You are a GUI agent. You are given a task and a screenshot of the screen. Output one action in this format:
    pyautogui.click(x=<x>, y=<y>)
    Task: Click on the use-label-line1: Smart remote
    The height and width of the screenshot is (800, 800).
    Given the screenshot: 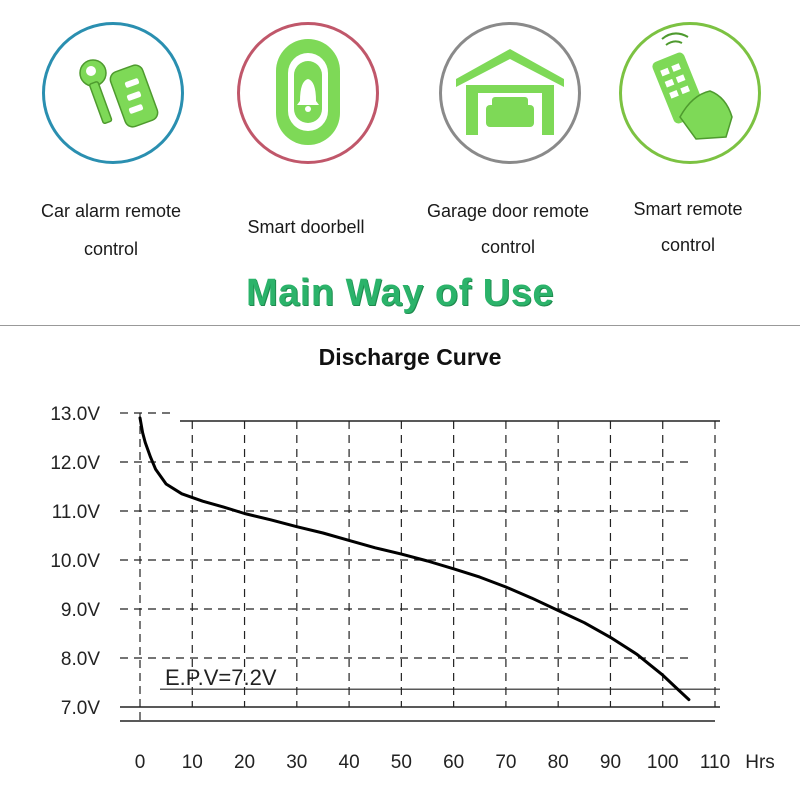 What is the action you would take?
    pyautogui.click(x=688, y=209)
    